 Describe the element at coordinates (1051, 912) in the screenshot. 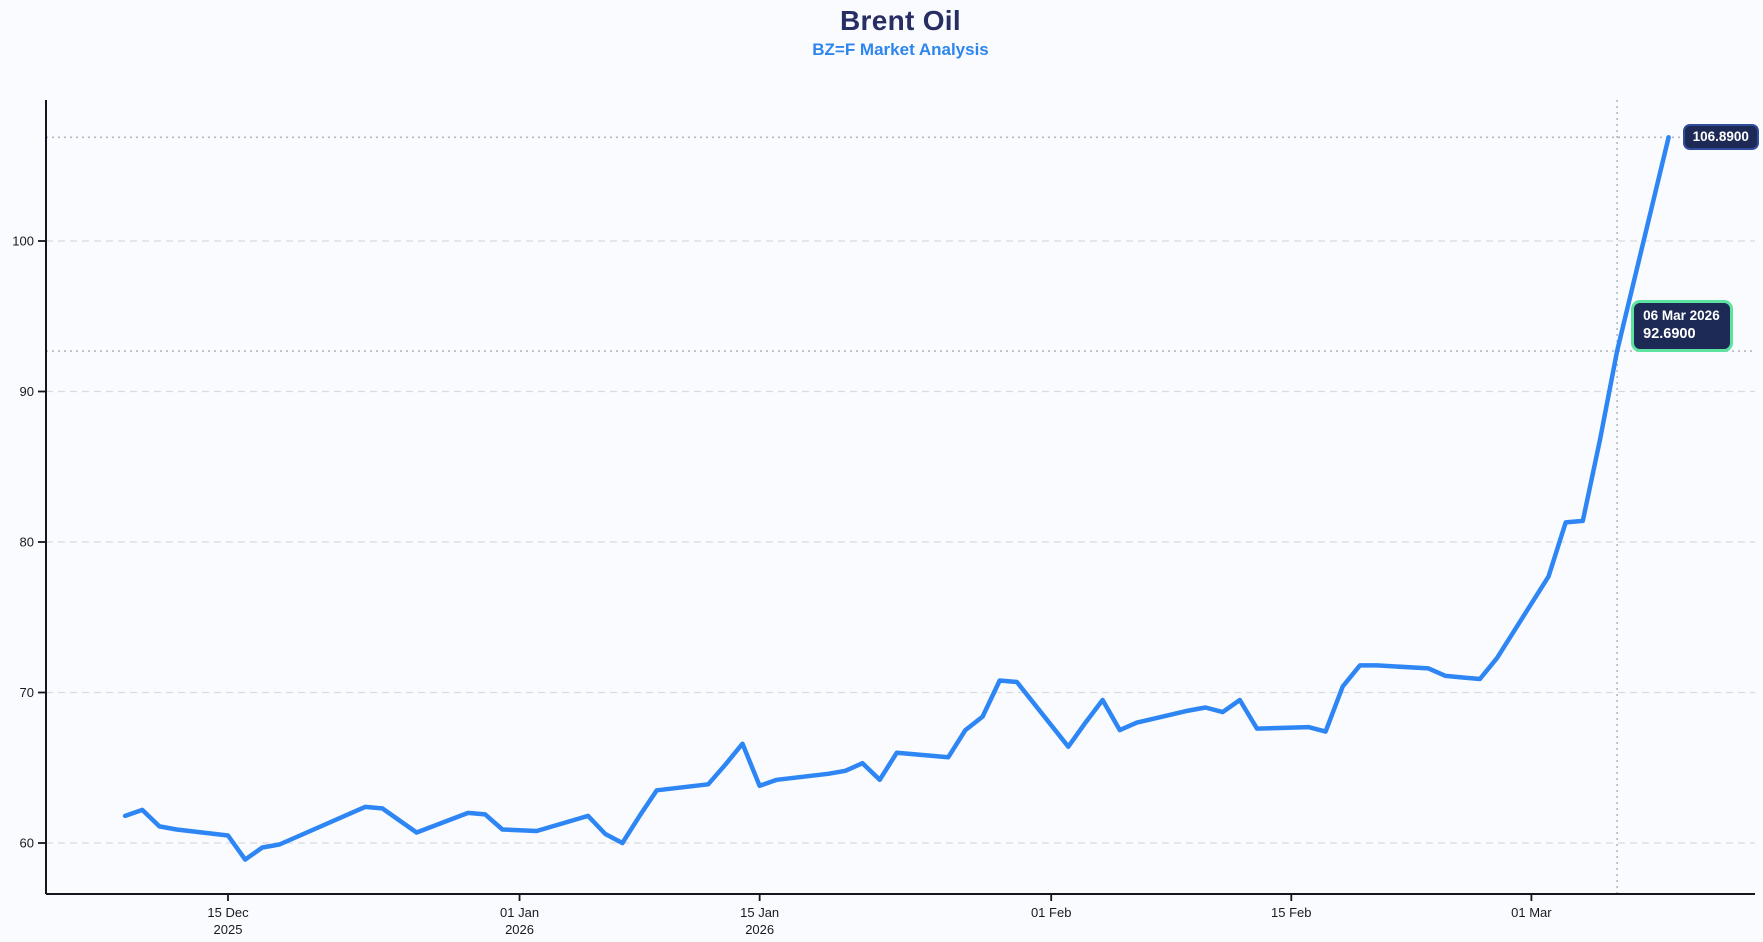

I see `x-tick-label: 01 Feb` at that location.